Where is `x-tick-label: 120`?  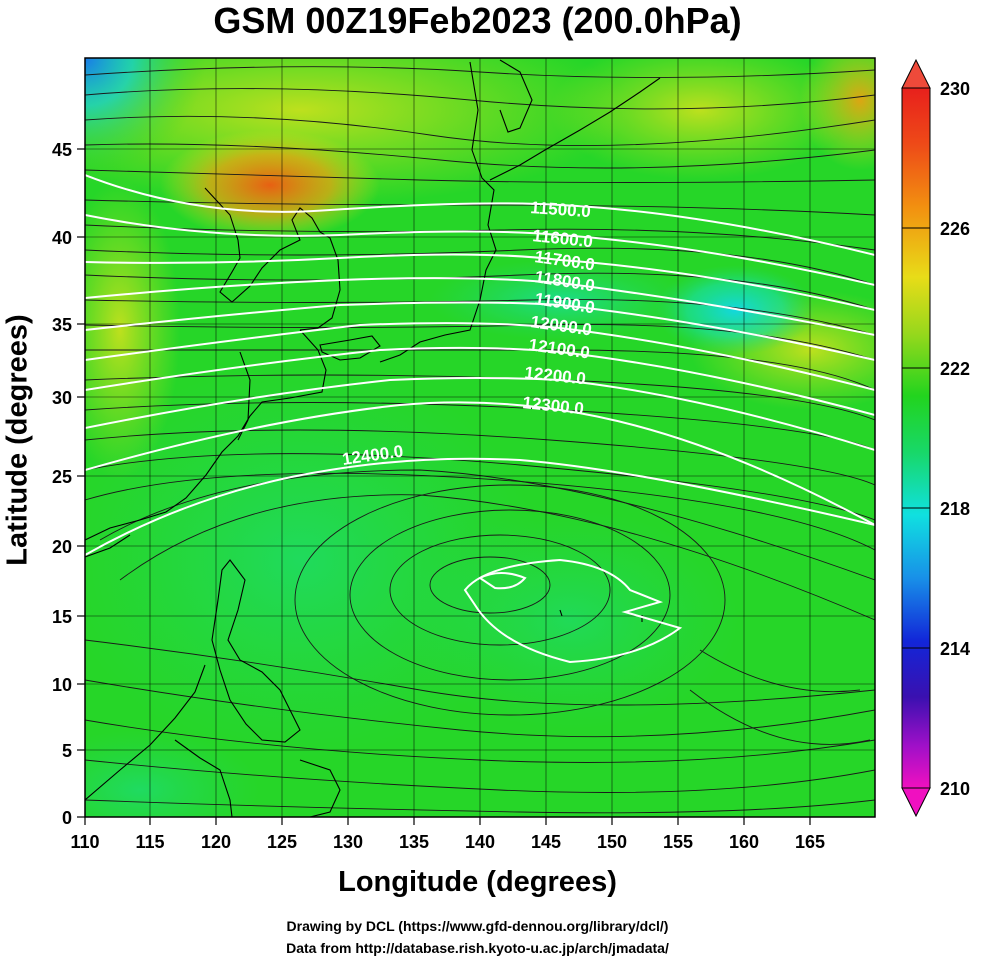
x-tick-label: 120 is located at coordinates (216, 842).